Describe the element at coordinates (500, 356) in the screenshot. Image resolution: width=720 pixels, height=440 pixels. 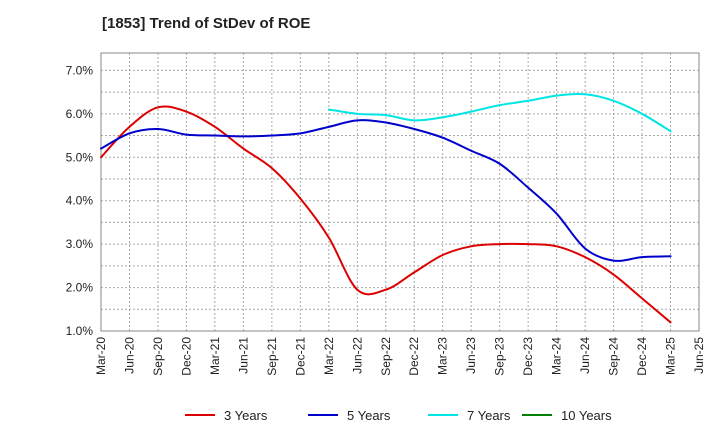
I see `x-tick-label: Sep-23` at that location.